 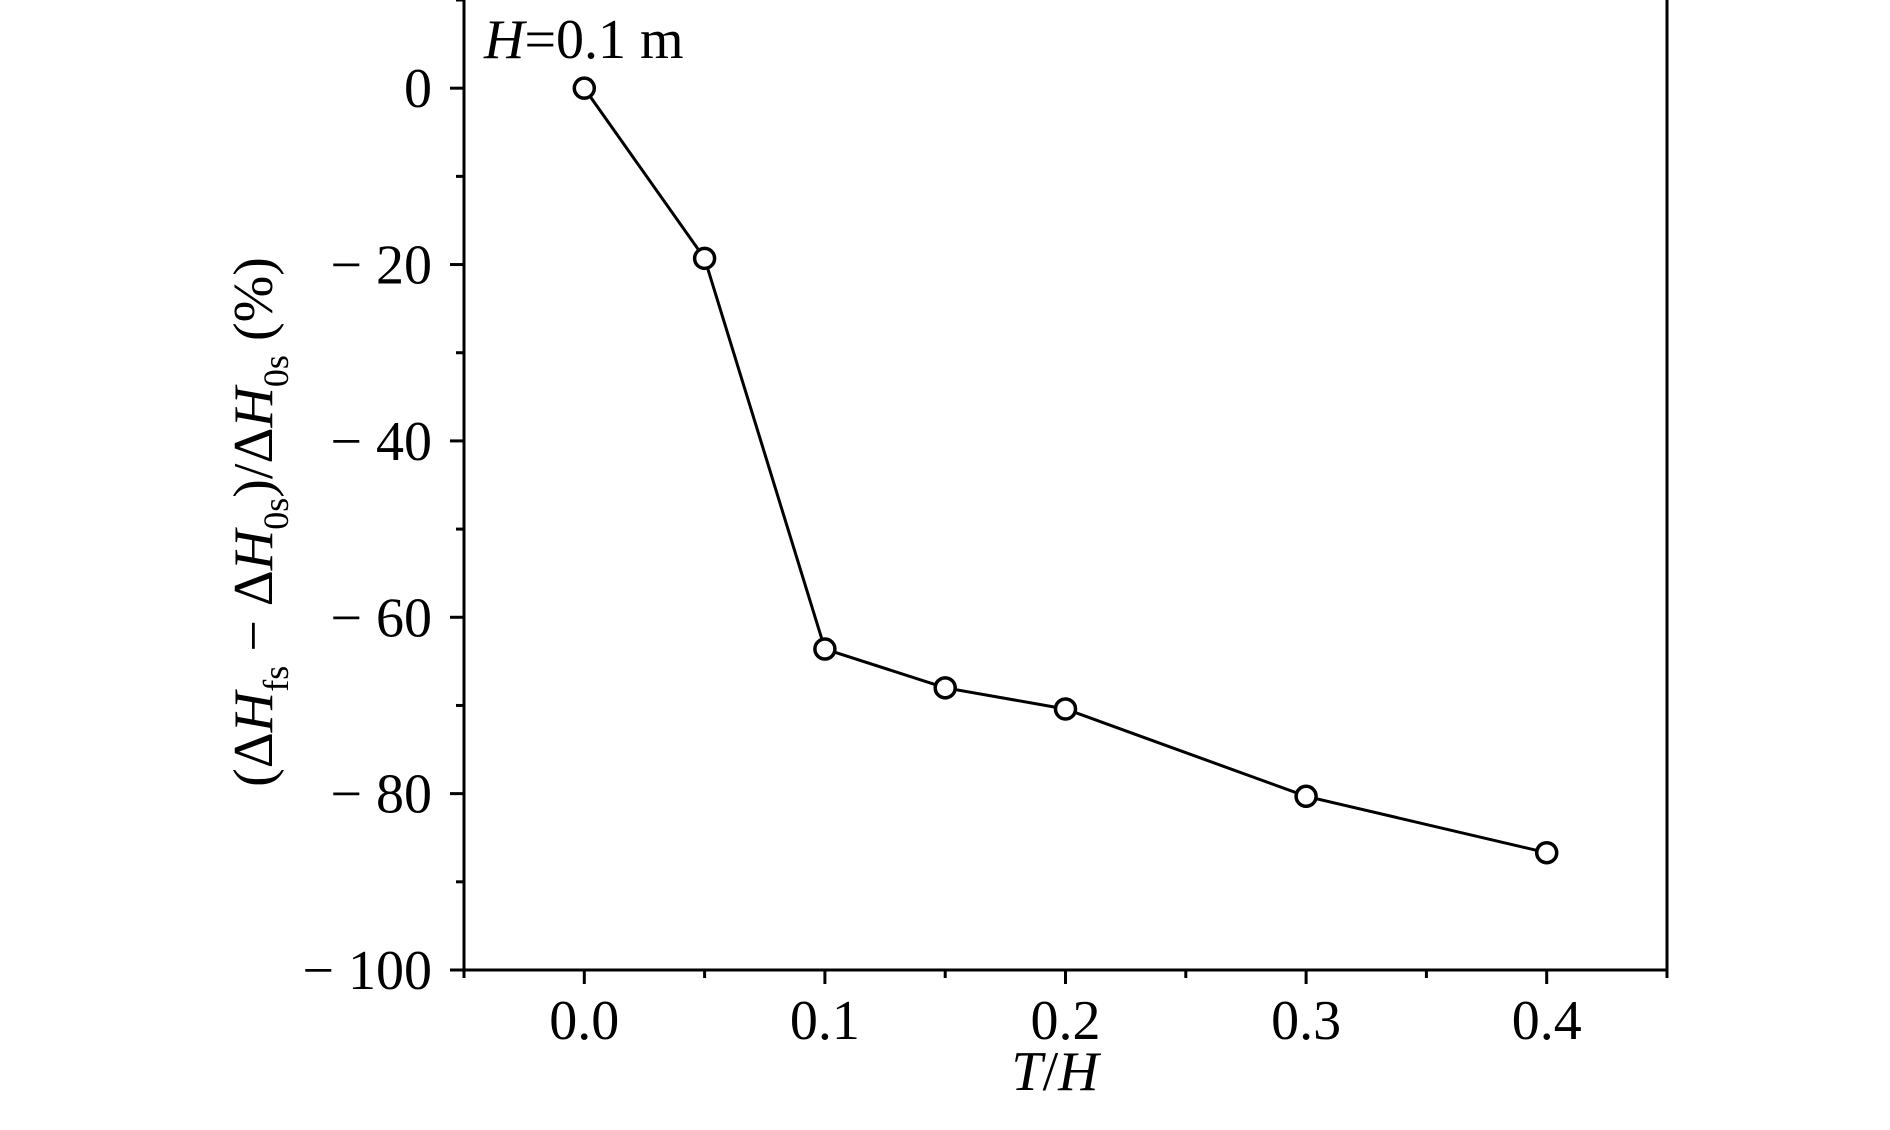 What do you see at coordinates (584, 1021) in the screenshot?
I see `x-tick-label: 0.0` at bounding box center [584, 1021].